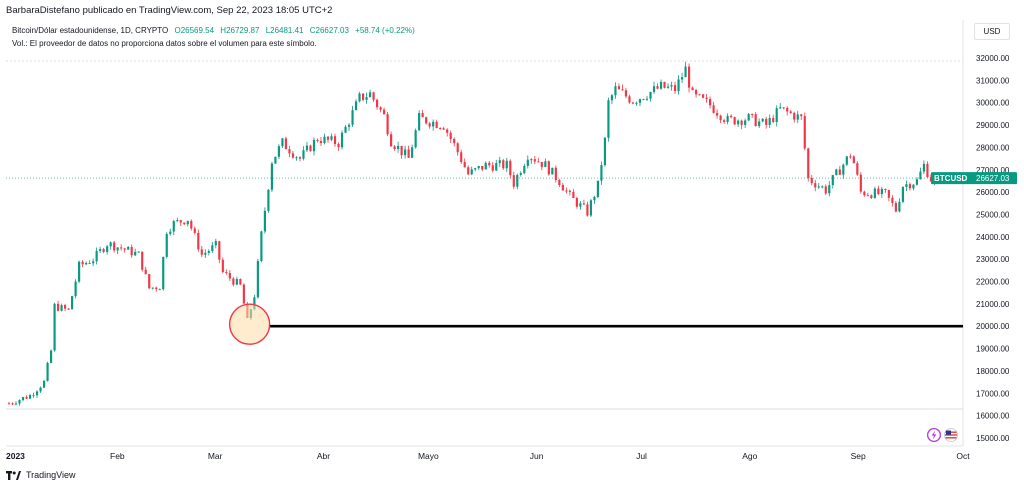 Image resolution: width=1024 pixels, height=489 pixels. I want to click on ohlc-low: L26481.41, so click(284, 30).